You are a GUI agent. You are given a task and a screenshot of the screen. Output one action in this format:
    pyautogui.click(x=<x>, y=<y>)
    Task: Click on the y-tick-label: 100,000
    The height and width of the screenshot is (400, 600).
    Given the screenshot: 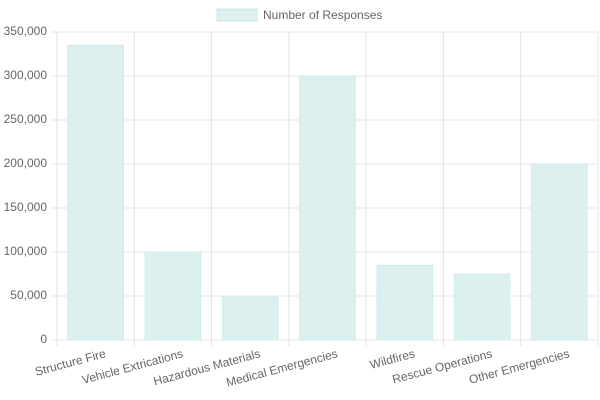 What is the action you would take?
    pyautogui.click(x=26, y=251)
    